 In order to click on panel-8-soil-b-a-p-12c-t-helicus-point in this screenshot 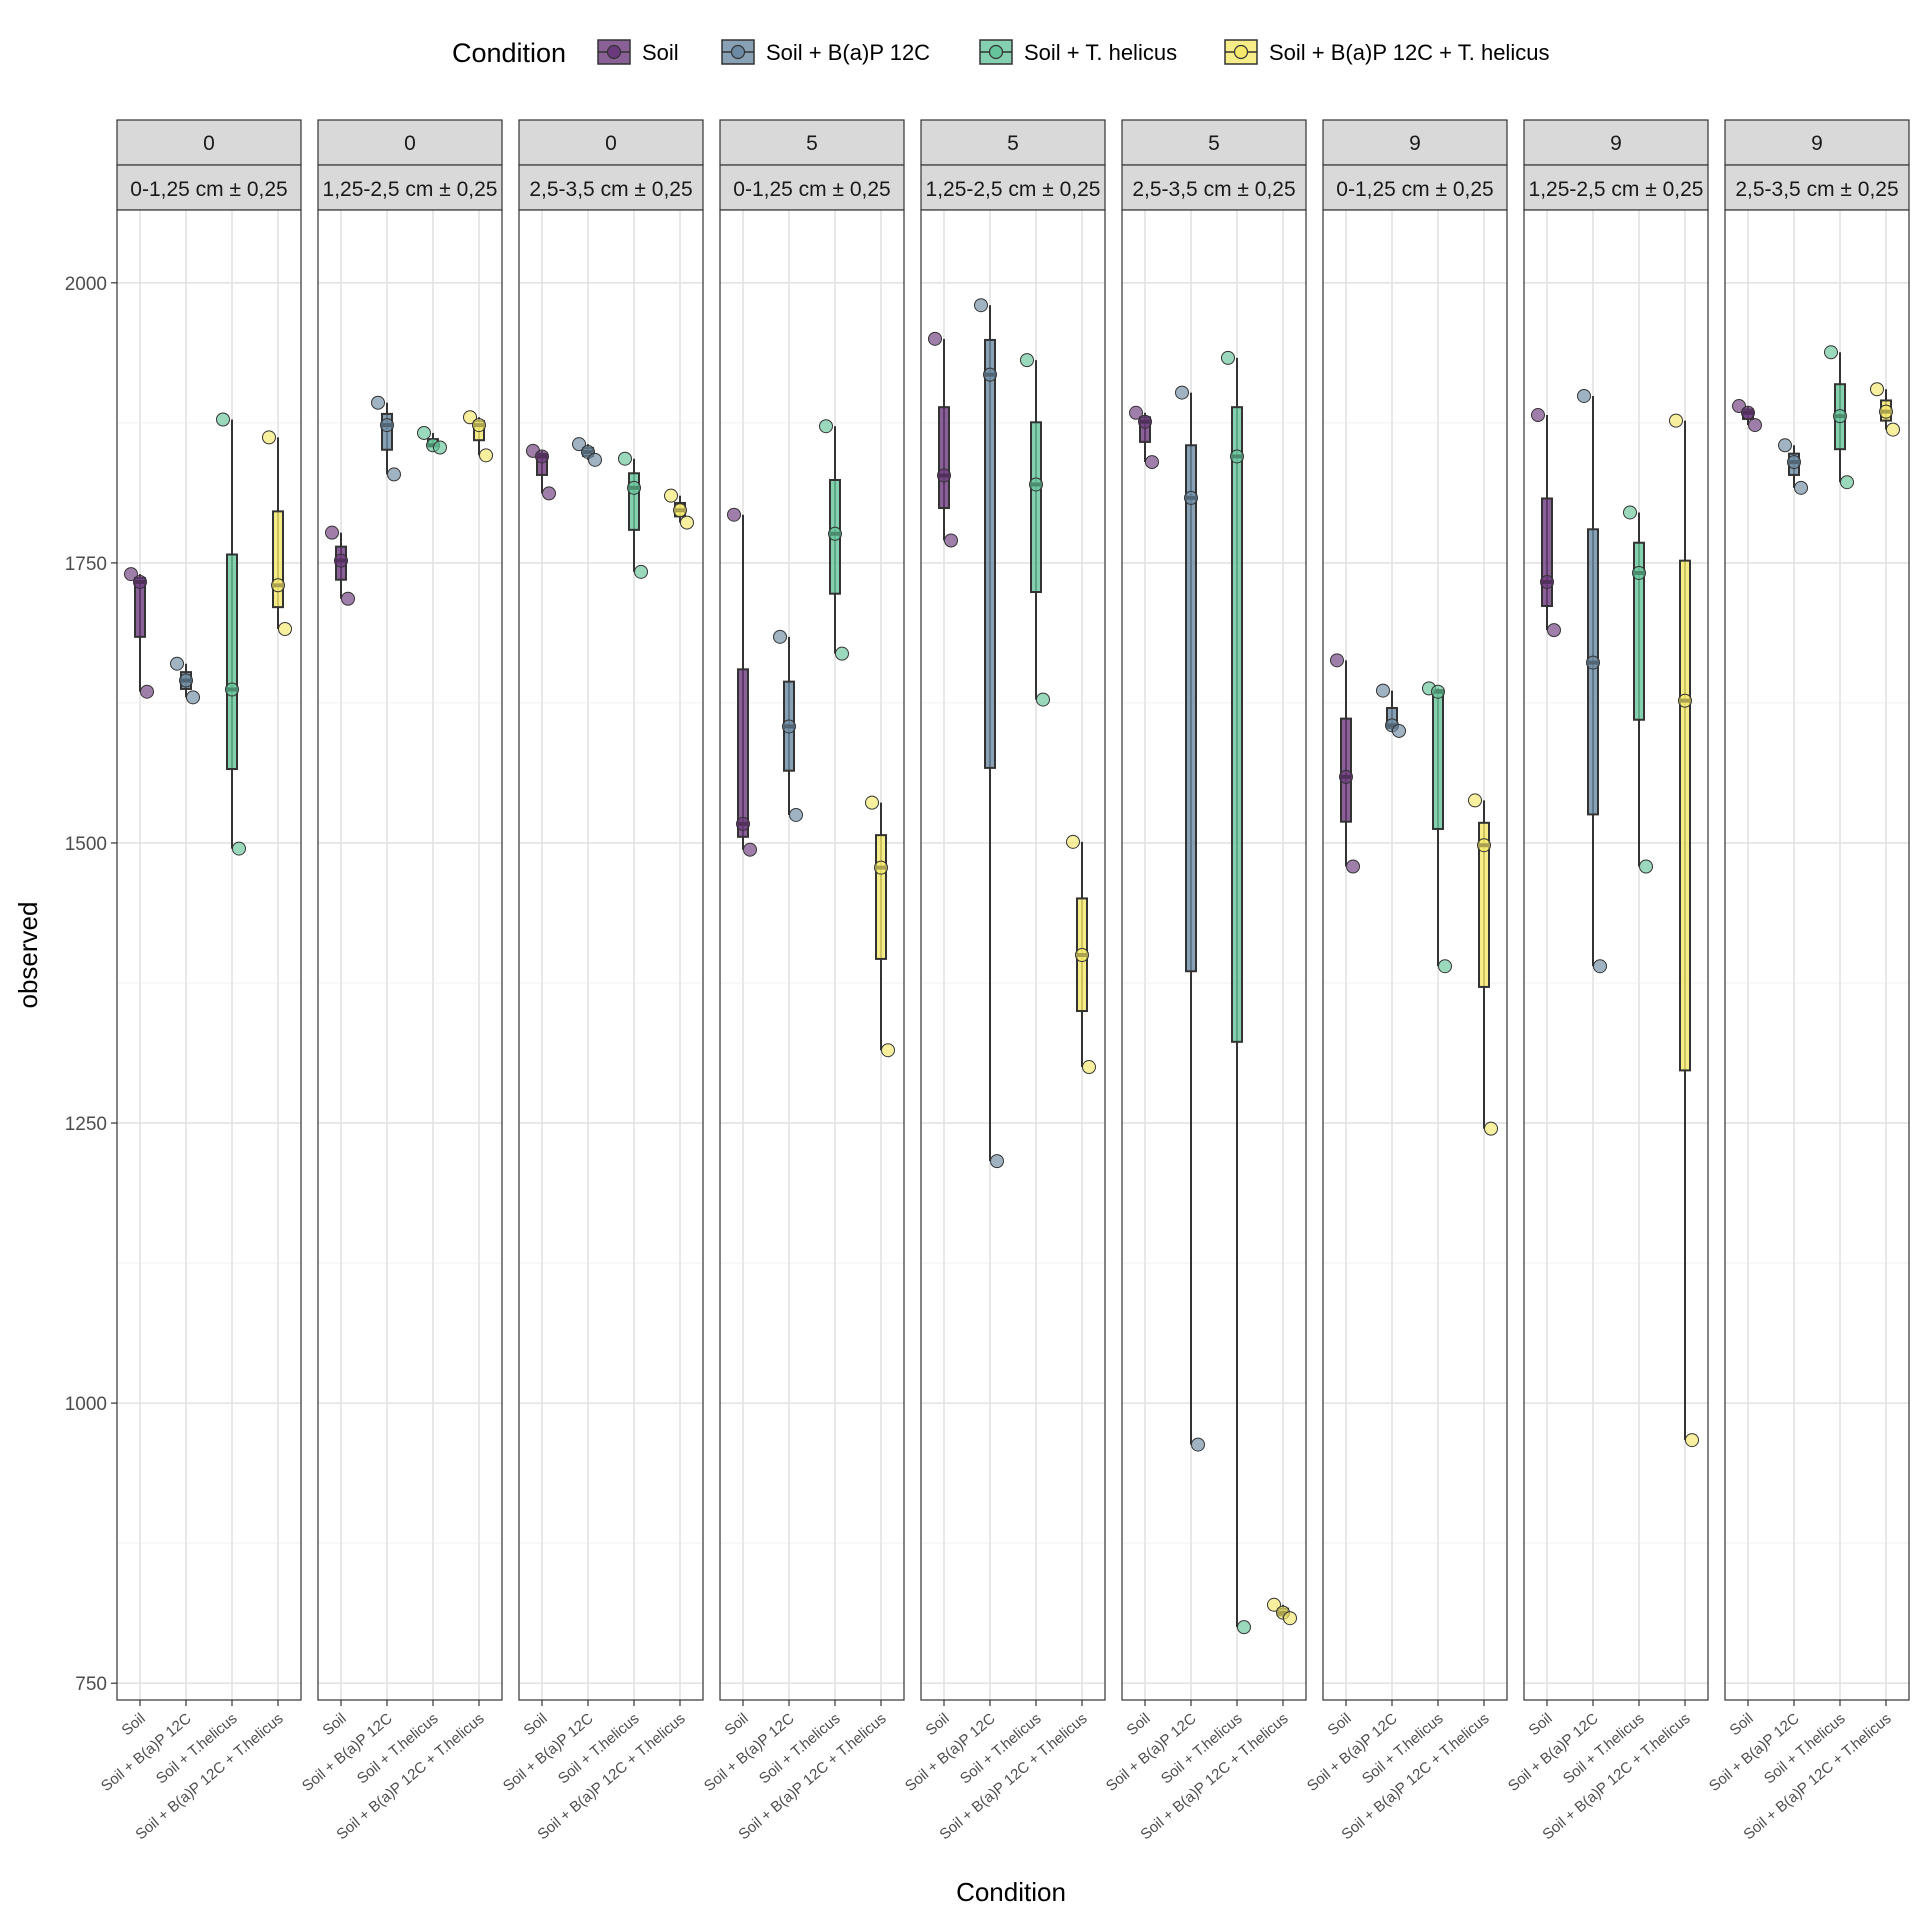, I will do `click(1877, 389)`.